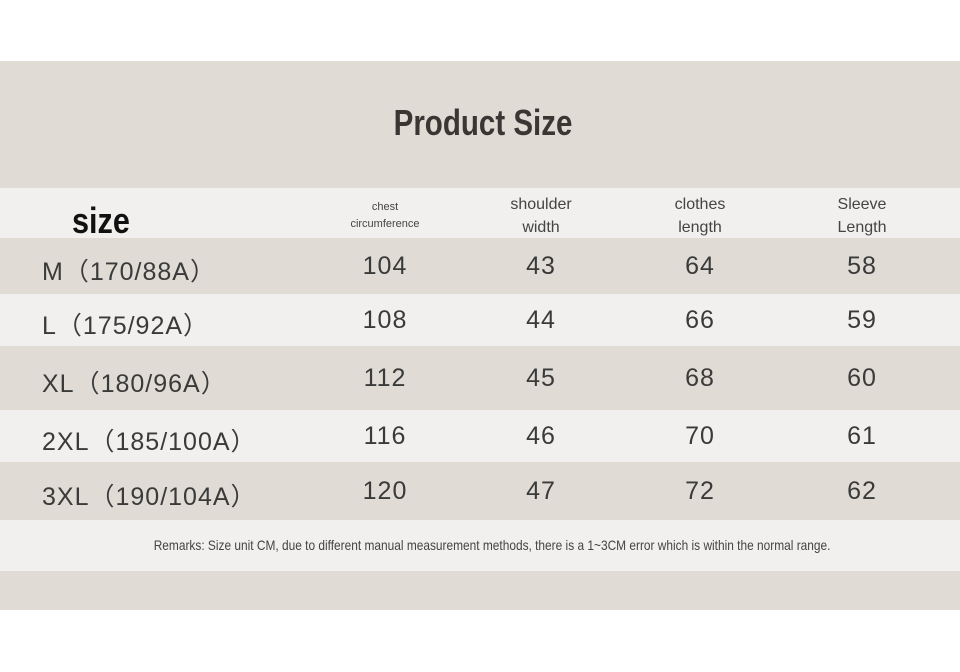 This screenshot has height=672, width=960. Describe the element at coordinates (862, 378) in the screenshot. I see `cell: 60` at that location.